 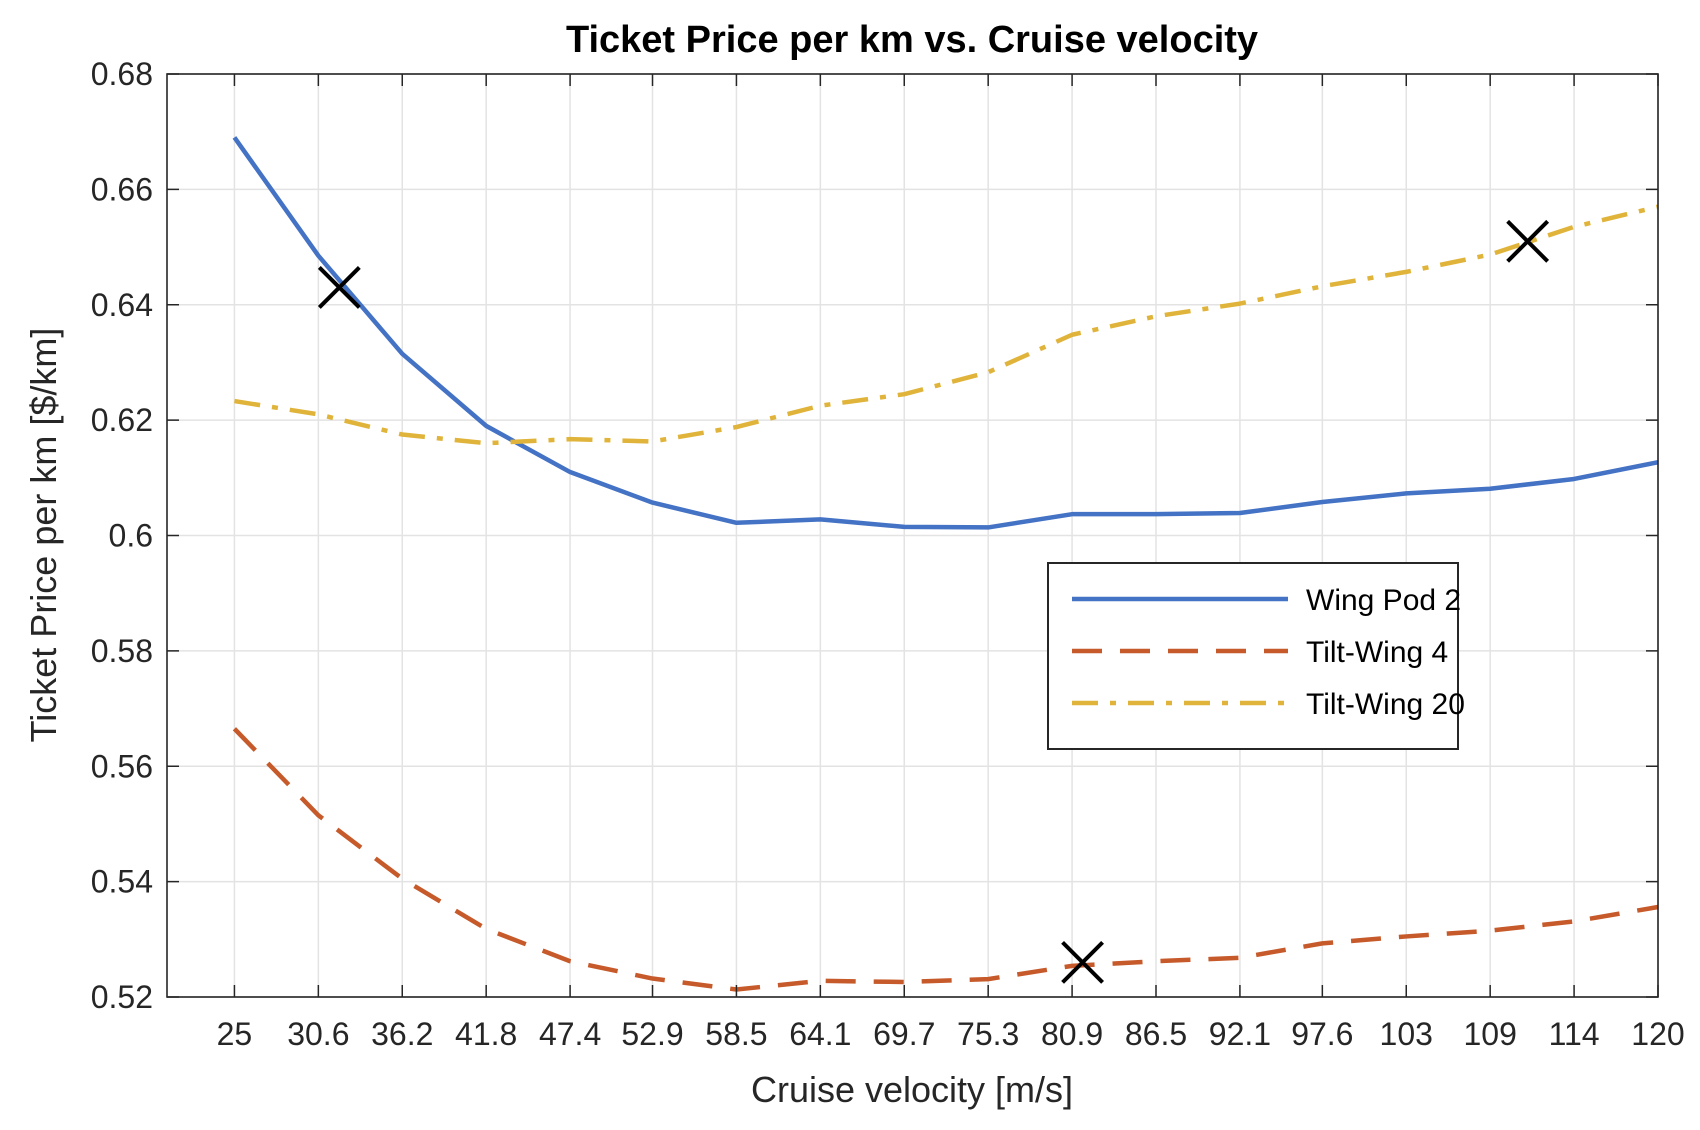 What do you see at coordinates (122, 420) in the screenshot?
I see `y-tick-label: 0.62` at bounding box center [122, 420].